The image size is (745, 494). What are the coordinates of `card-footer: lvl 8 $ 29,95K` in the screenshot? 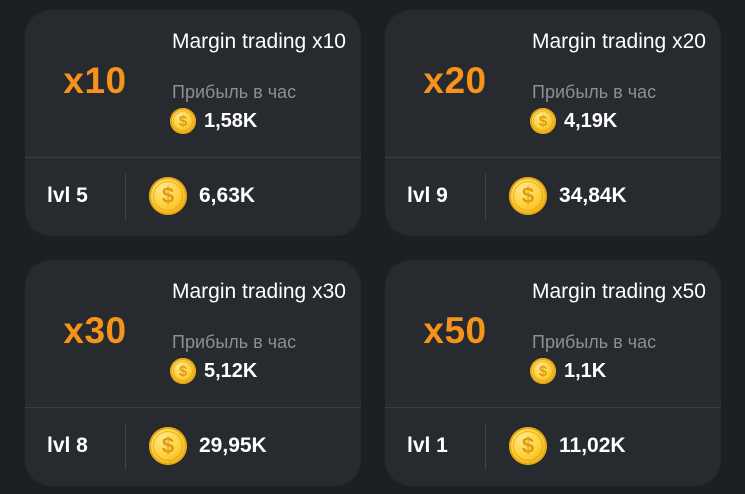 It's located at (193, 447).